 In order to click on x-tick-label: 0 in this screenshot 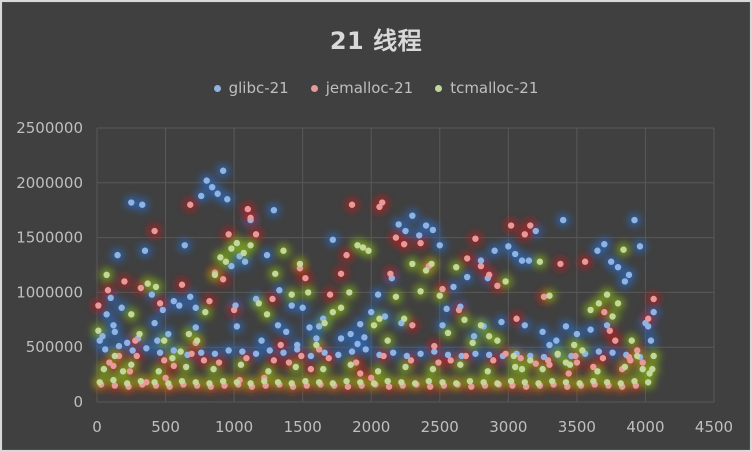, I will do `click(97, 427)`.